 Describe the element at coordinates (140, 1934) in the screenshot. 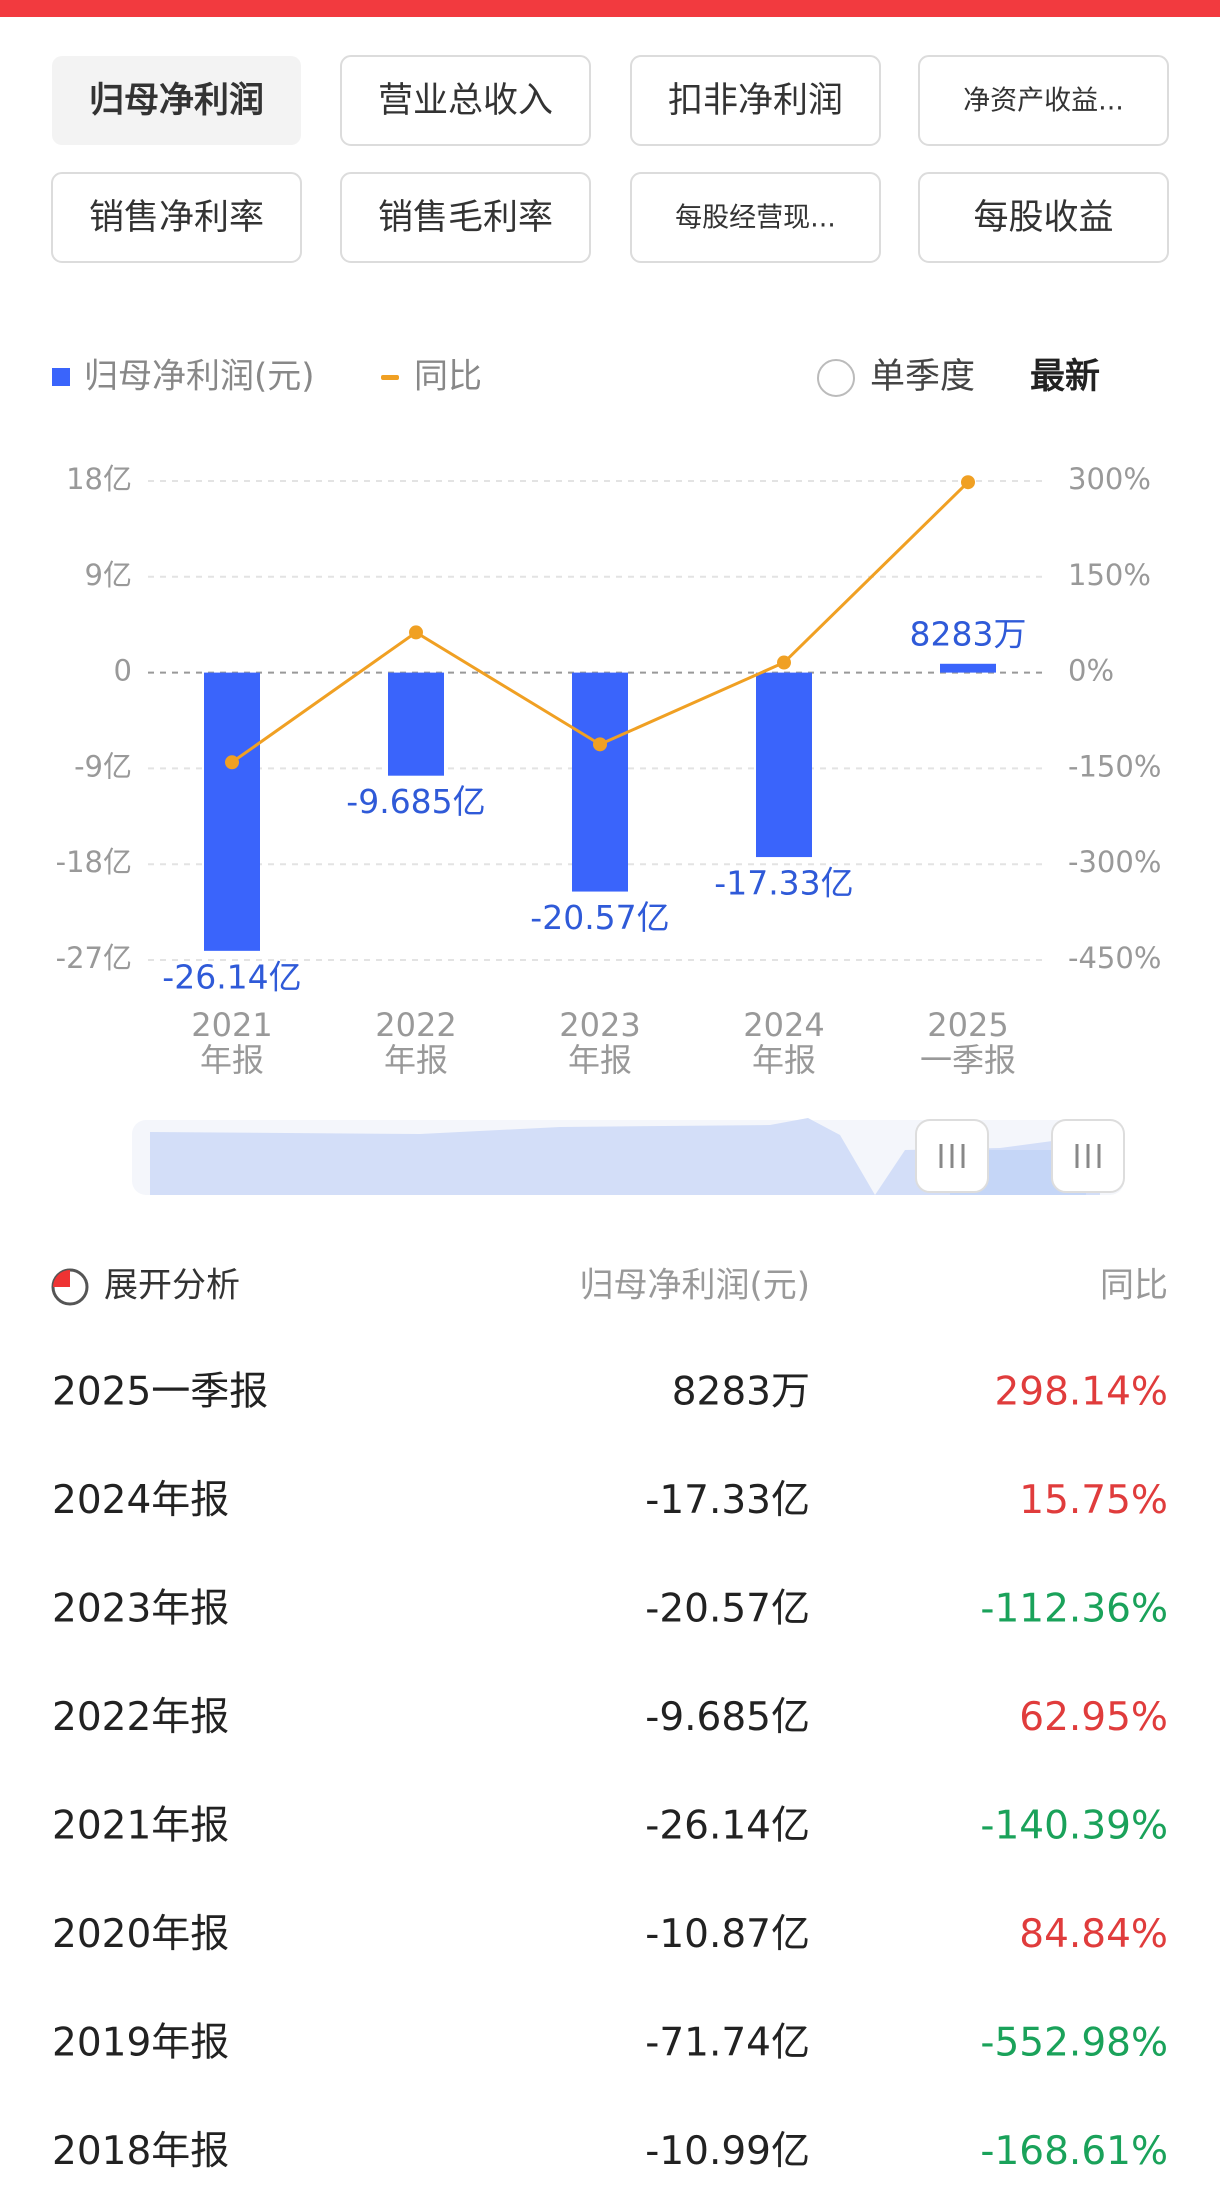

I see `table-cell: 2020年报` at that location.